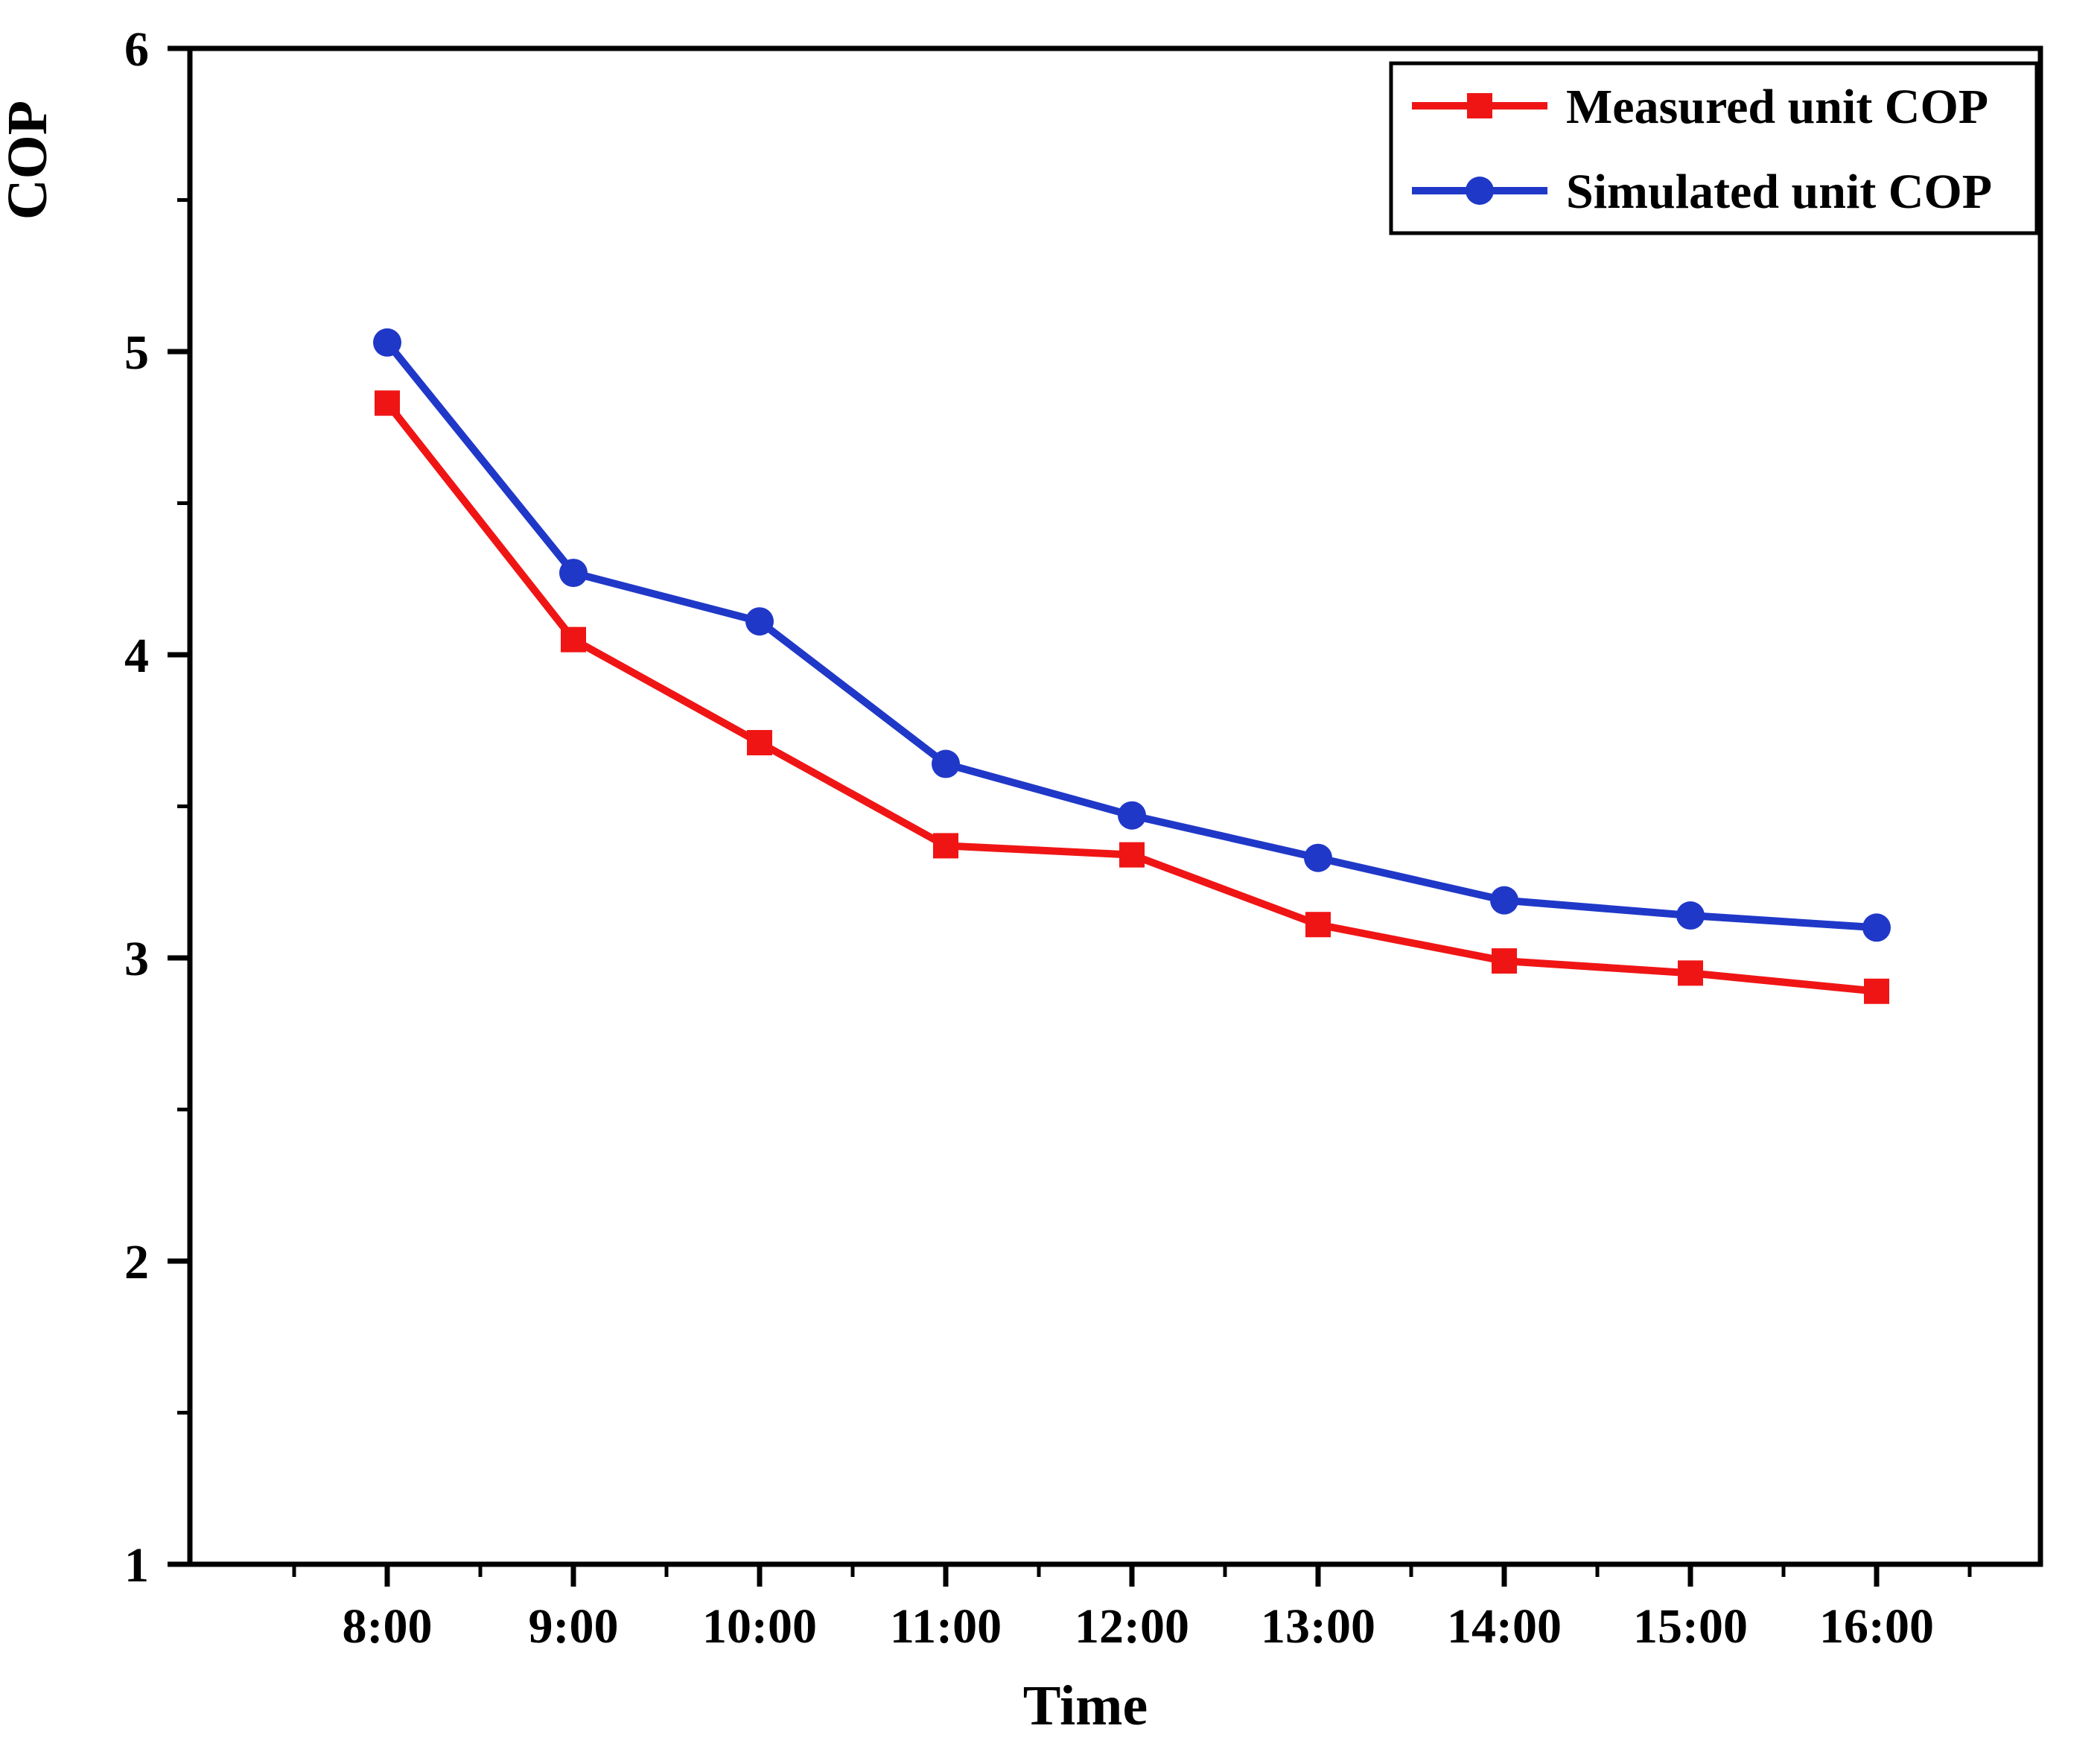  I want to click on x-axis-title: Time, so click(1085, 1706).